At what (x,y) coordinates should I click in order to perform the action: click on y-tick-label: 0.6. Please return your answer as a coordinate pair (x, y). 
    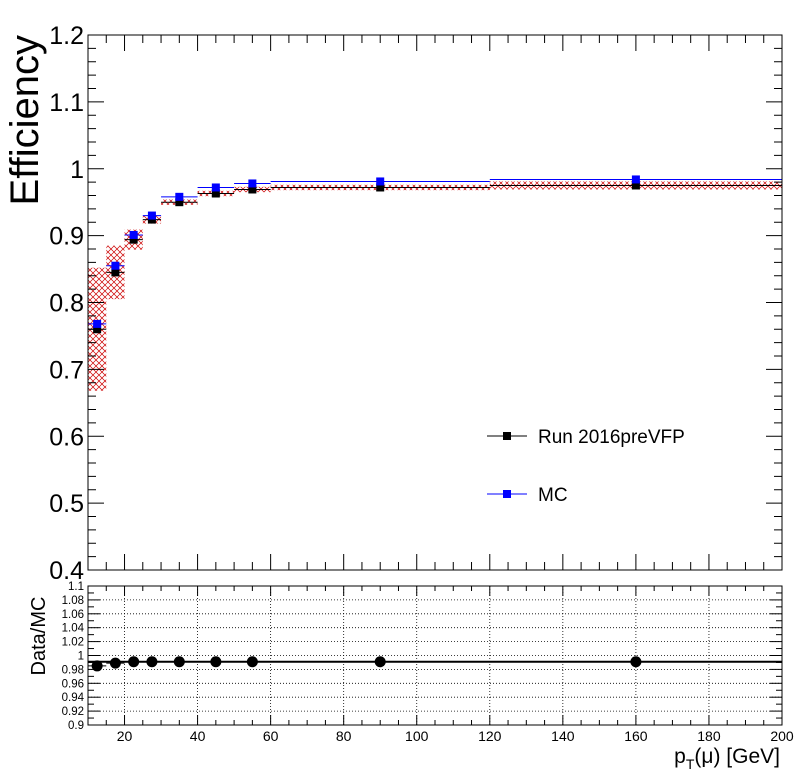
    Looking at the image, I should click on (66, 437).